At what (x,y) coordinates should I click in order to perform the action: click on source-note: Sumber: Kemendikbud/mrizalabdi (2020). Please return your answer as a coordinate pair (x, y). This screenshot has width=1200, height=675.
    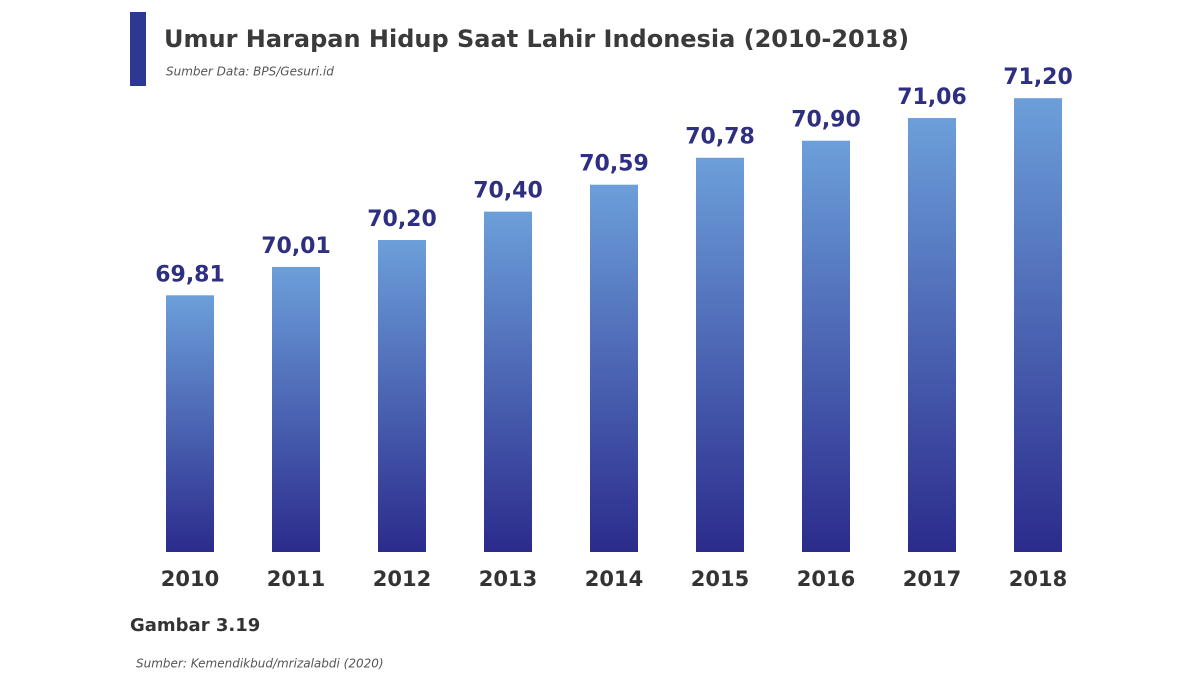
    Looking at the image, I should click on (260, 664).